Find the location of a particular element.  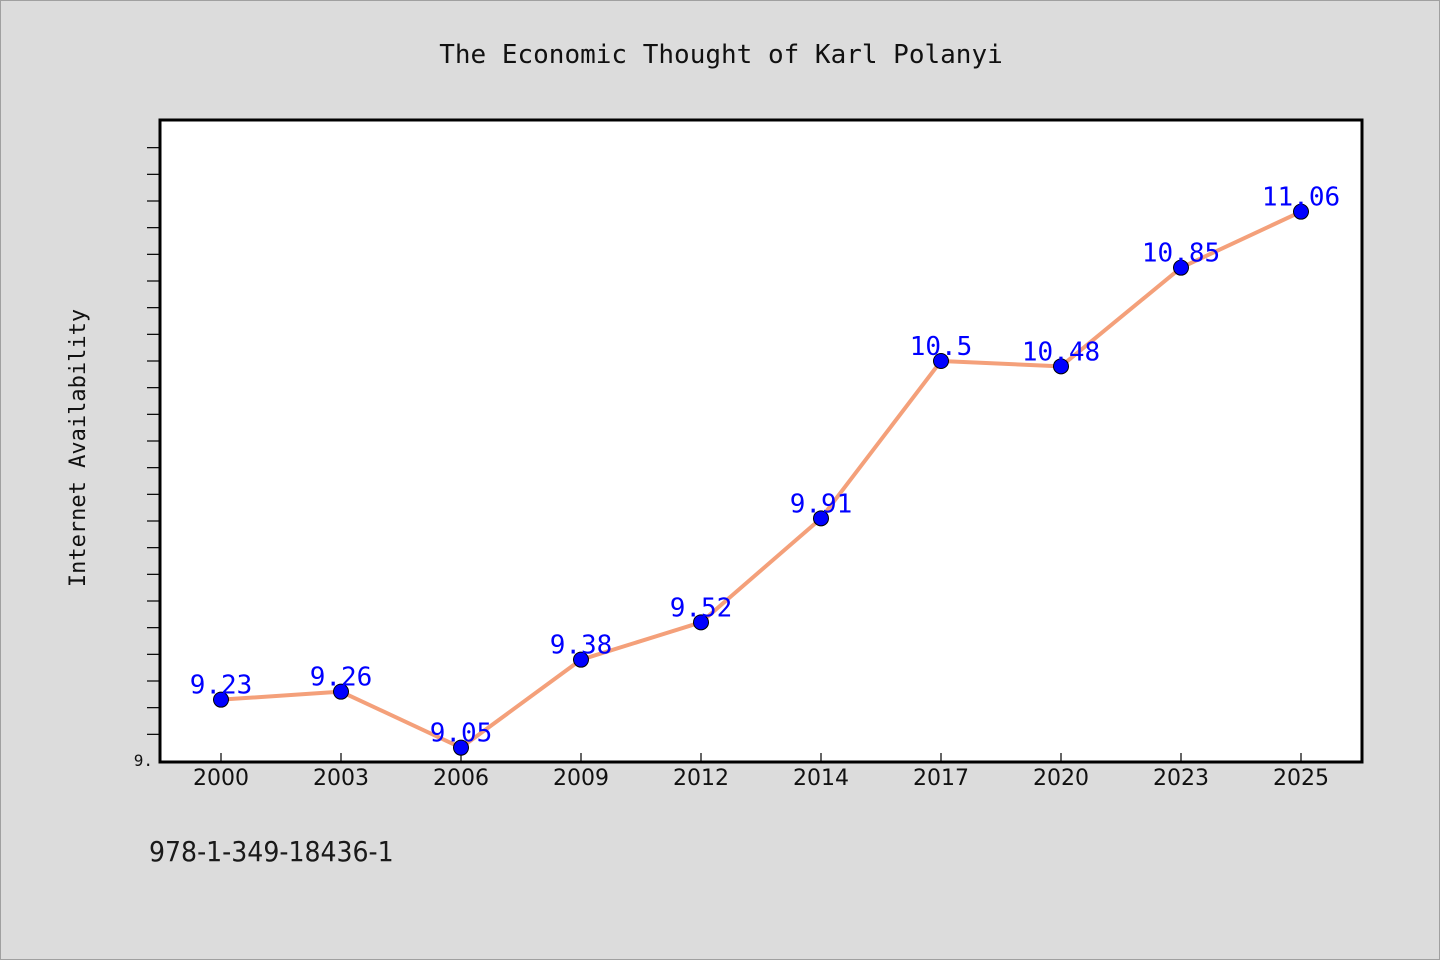

x-tick-label: 2014 is located at coordinates (821, 778).